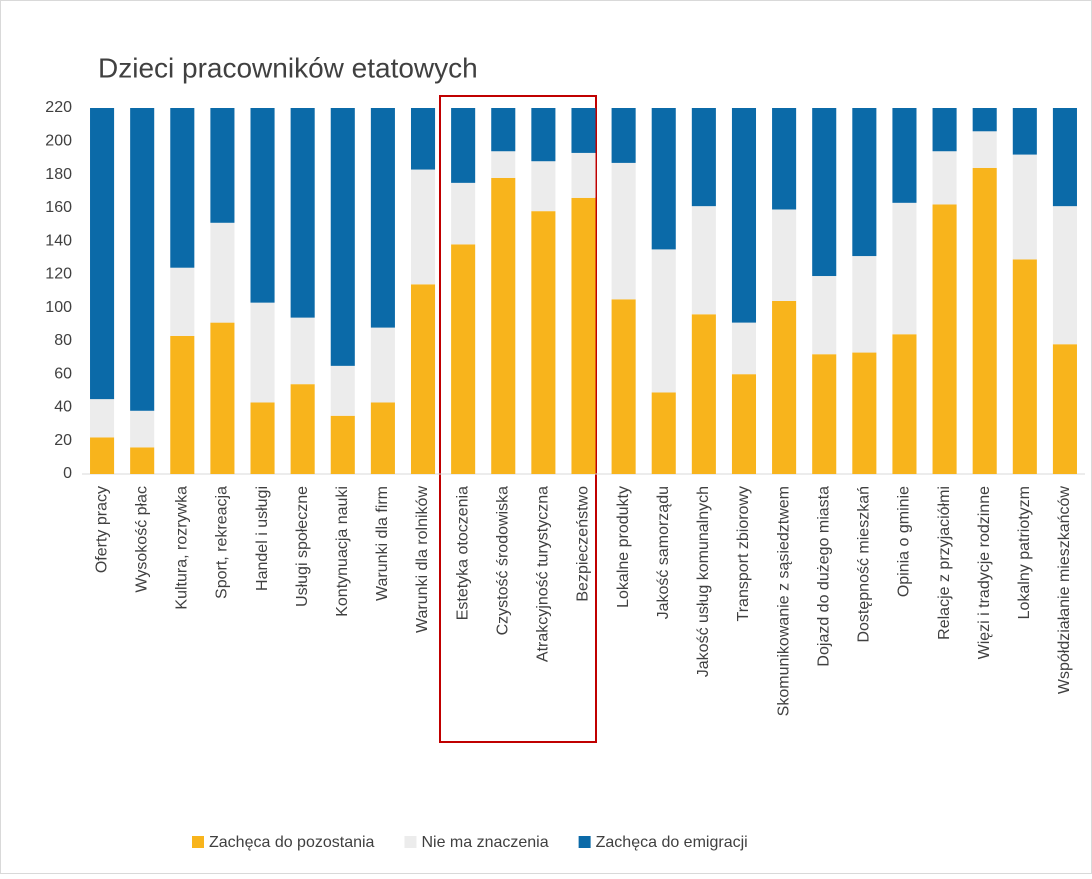 The image size is (1092, 879). What do you see at coordinates (823, 576) in the screenshot?
I see `x-tick-label: Dojazd do dużego miasta` at bounding box center [823, 576].